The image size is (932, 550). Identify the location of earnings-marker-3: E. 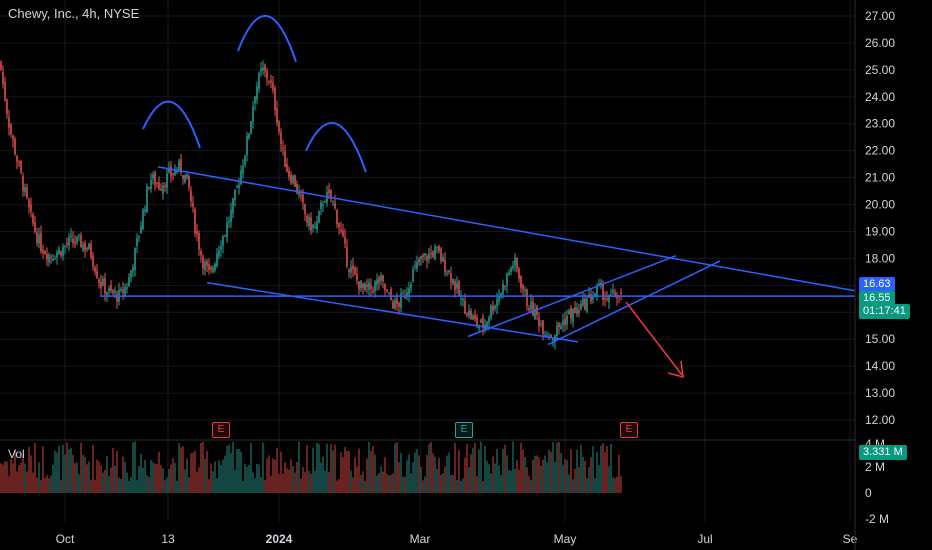
(629, 430).